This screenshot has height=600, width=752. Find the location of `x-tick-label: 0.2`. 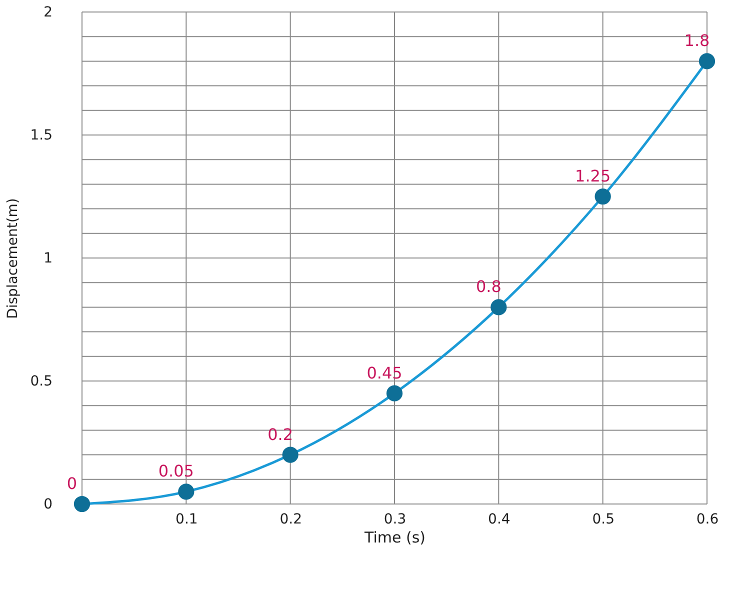

x-tick-label: 0.2 is located at coordinates (291, 520).